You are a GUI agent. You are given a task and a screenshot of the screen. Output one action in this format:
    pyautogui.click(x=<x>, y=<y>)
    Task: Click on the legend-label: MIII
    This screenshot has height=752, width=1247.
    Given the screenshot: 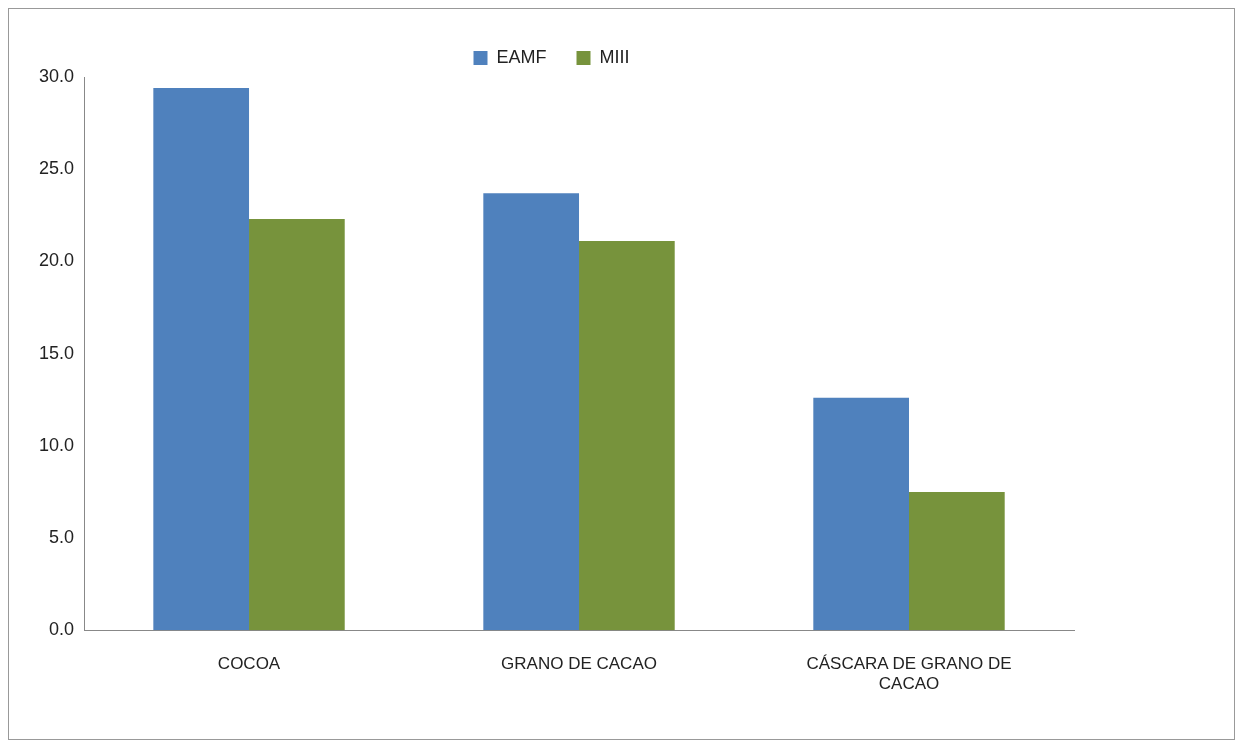 What is the action you would take?
    pyautogui.click(x=614, y=56)
    